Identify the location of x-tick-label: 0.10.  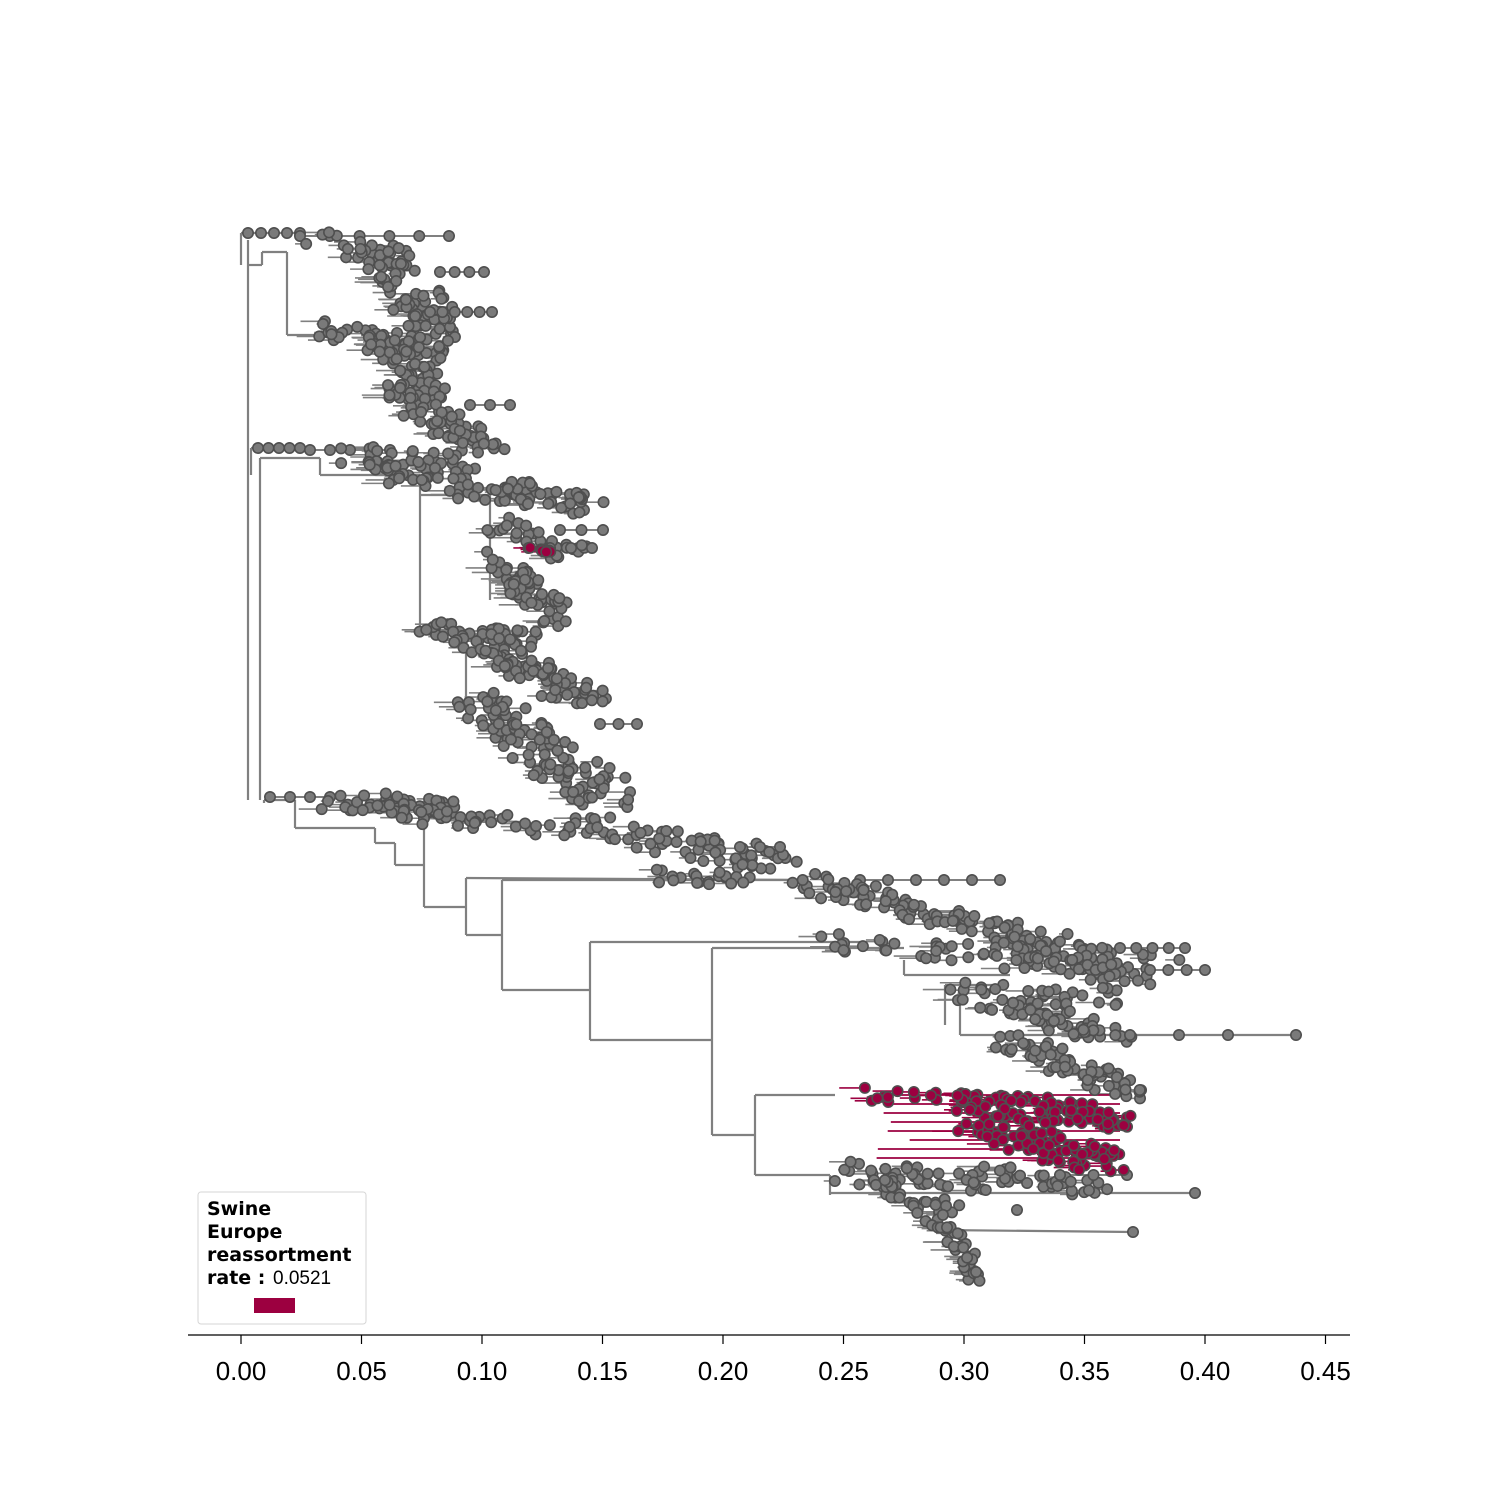
(482, 1371).